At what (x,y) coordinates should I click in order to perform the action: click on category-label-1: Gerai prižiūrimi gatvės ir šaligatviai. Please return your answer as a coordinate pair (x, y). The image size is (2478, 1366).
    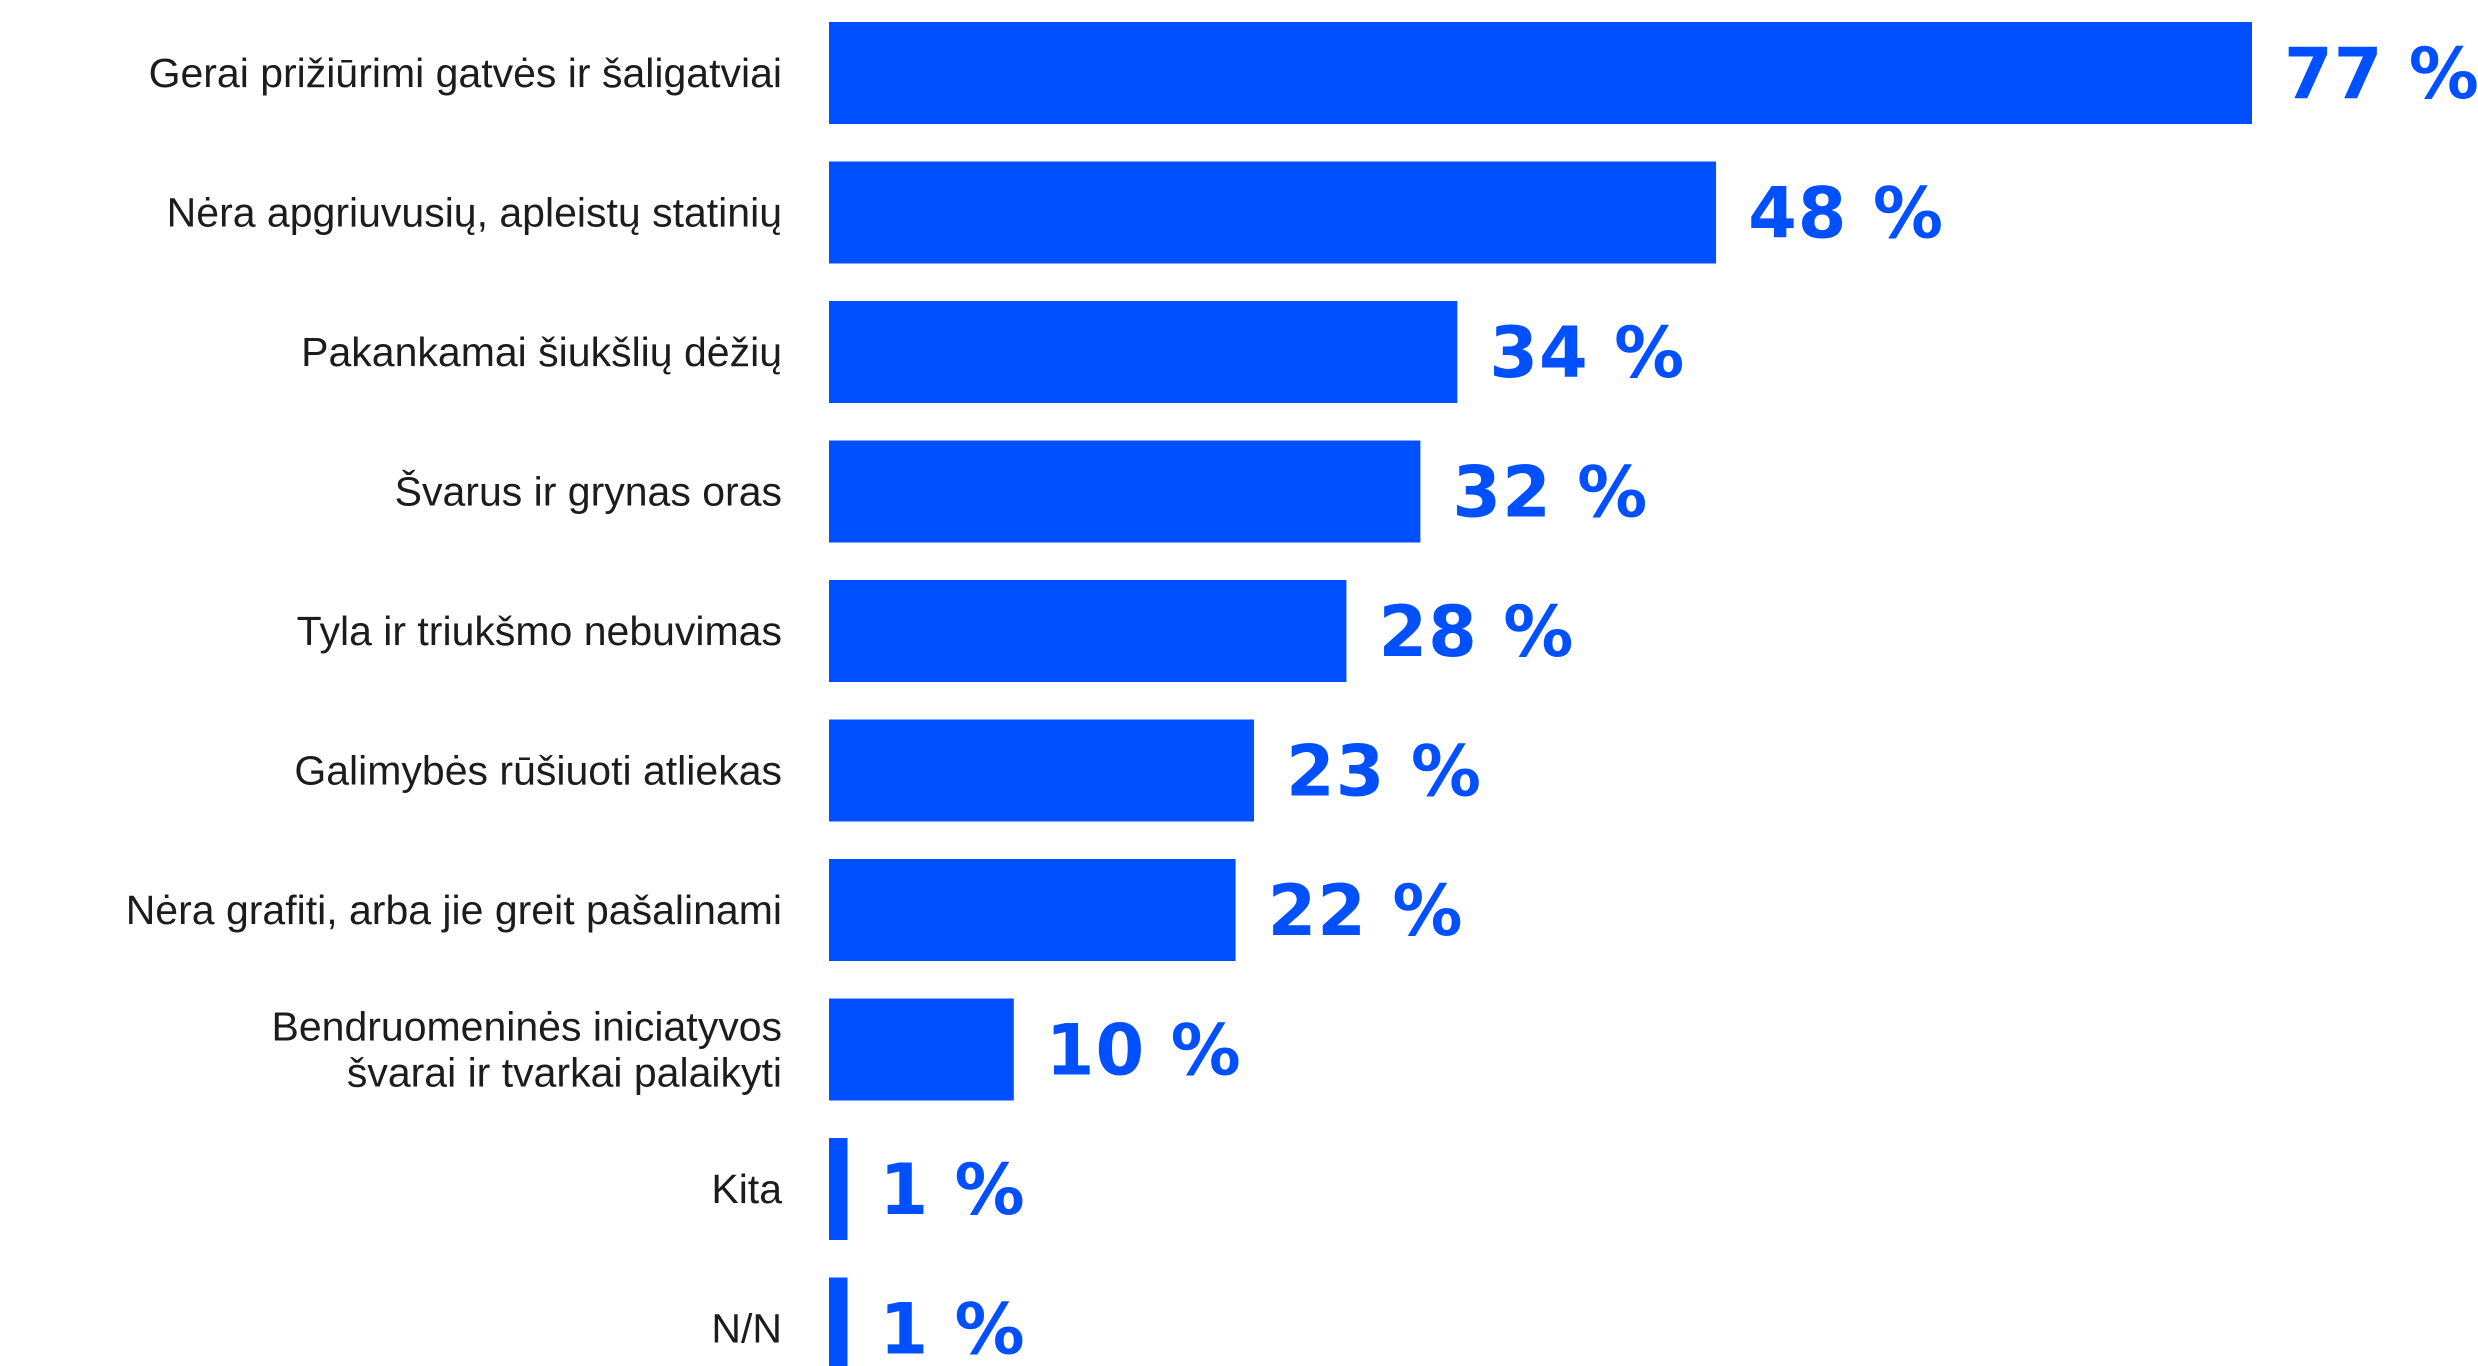
    Looking at the image, I should click on (465, 73).